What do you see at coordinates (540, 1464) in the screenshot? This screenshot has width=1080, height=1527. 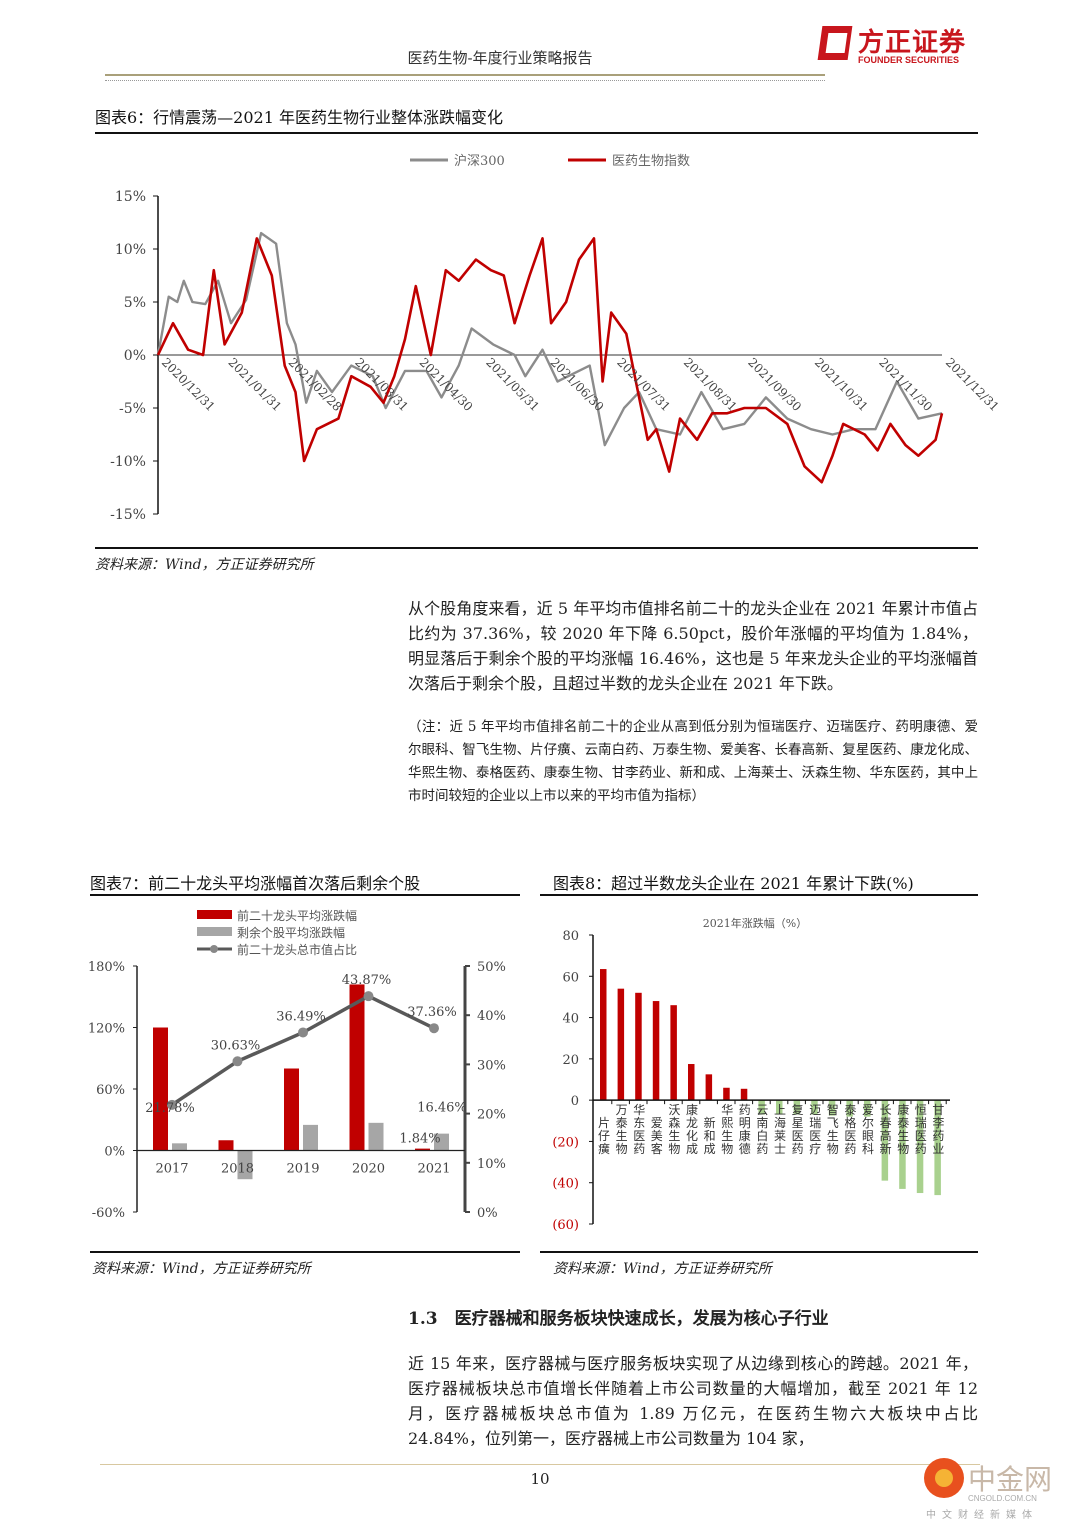 I see `footer-divider` at bounding box center [540, 1464].